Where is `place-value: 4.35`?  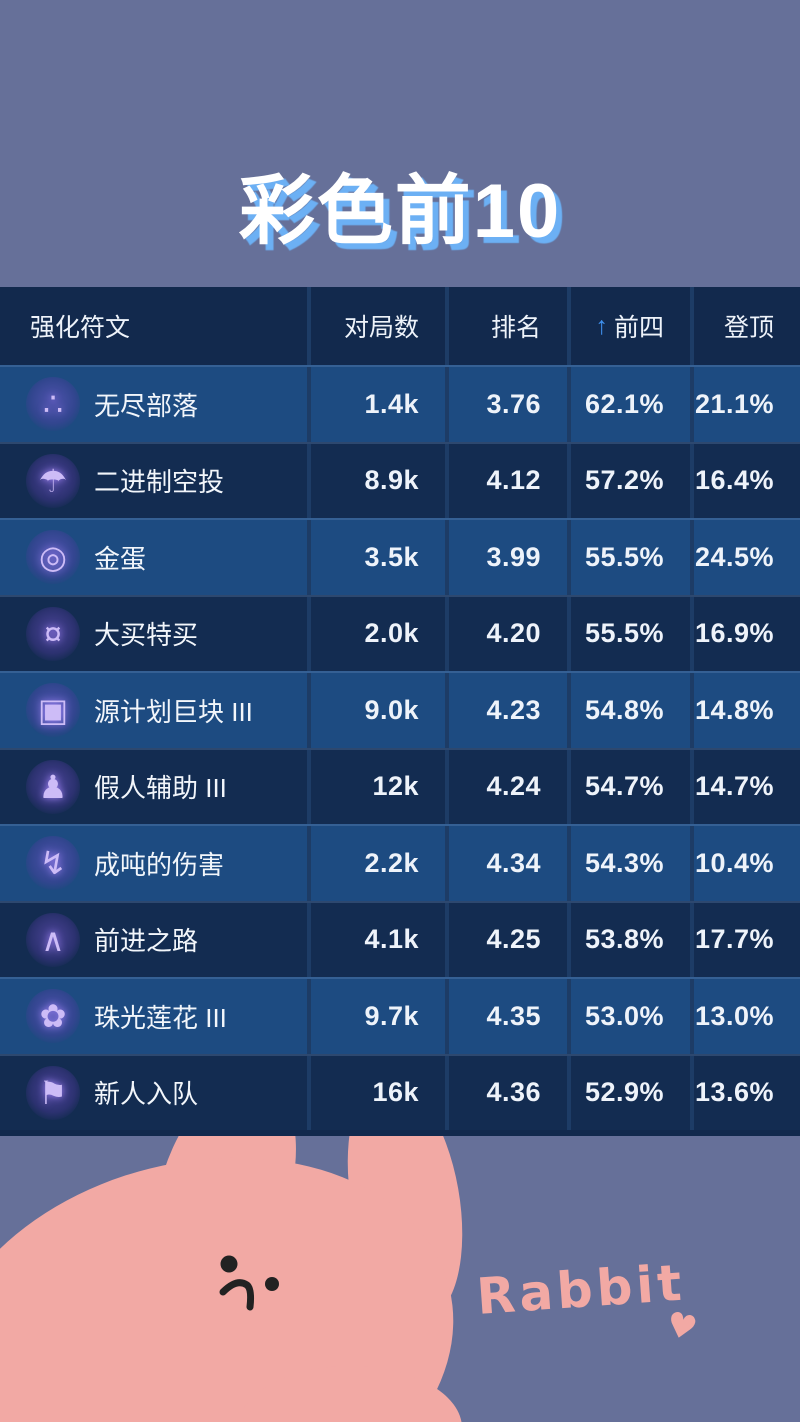
place-value: 4.35 is located at coordinates (513, 1015).